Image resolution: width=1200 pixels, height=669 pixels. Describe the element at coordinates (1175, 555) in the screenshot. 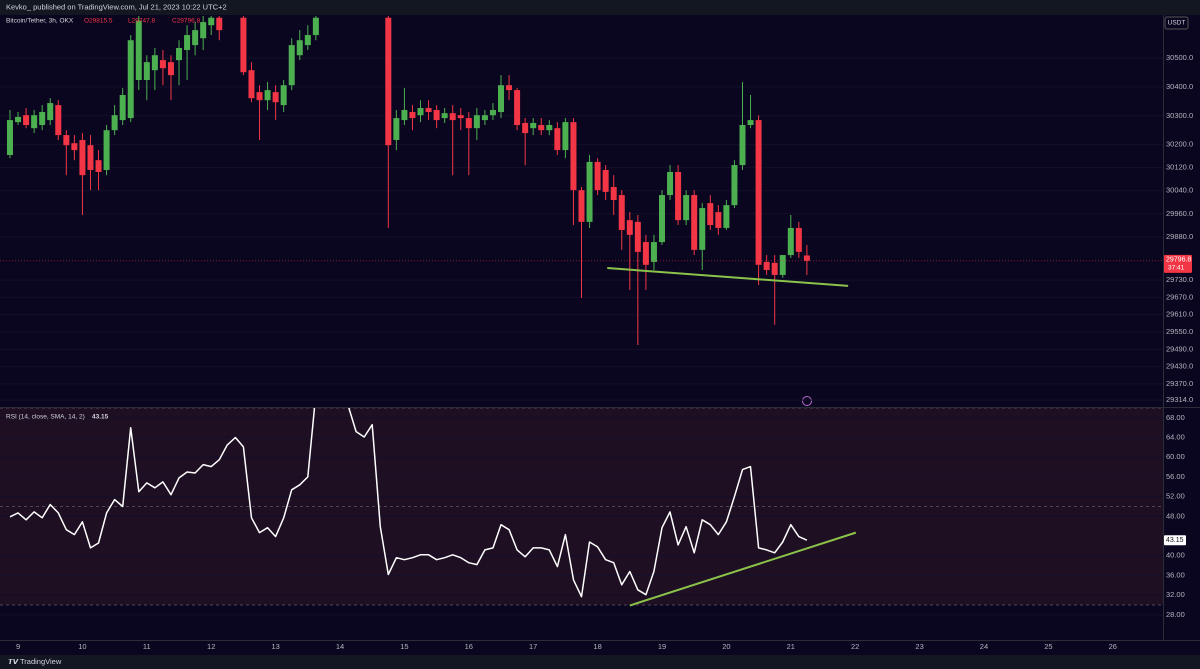

I see `y-tick-label: 40.00` at that location.